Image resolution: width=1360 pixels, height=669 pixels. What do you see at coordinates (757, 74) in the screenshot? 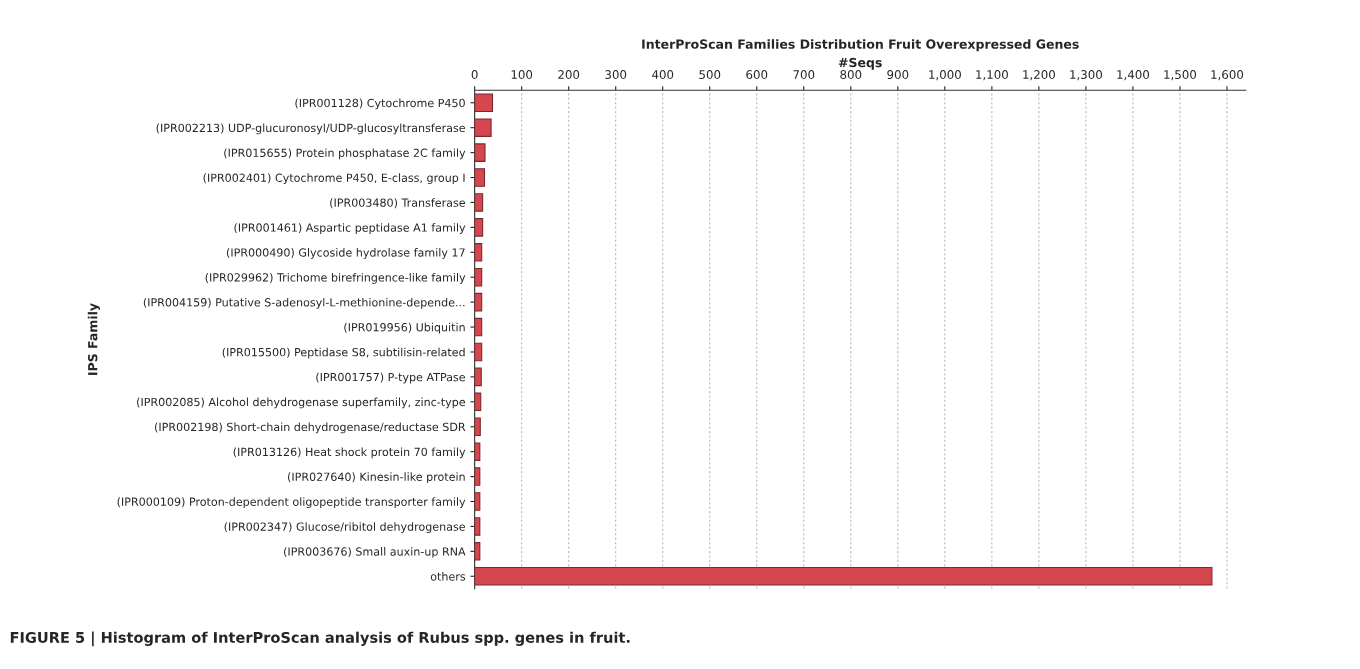
I see `x-tick-label: 600` at bounding box center [757, 74].